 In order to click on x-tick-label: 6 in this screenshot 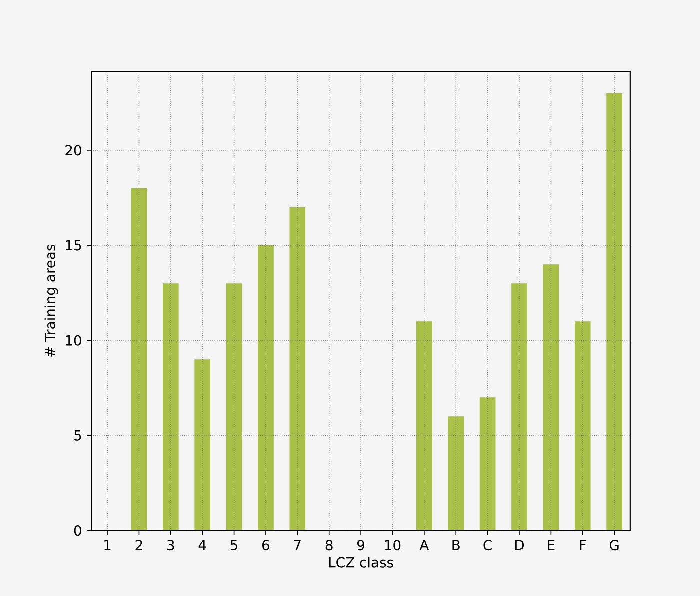, I will do `click(266, 545)`.